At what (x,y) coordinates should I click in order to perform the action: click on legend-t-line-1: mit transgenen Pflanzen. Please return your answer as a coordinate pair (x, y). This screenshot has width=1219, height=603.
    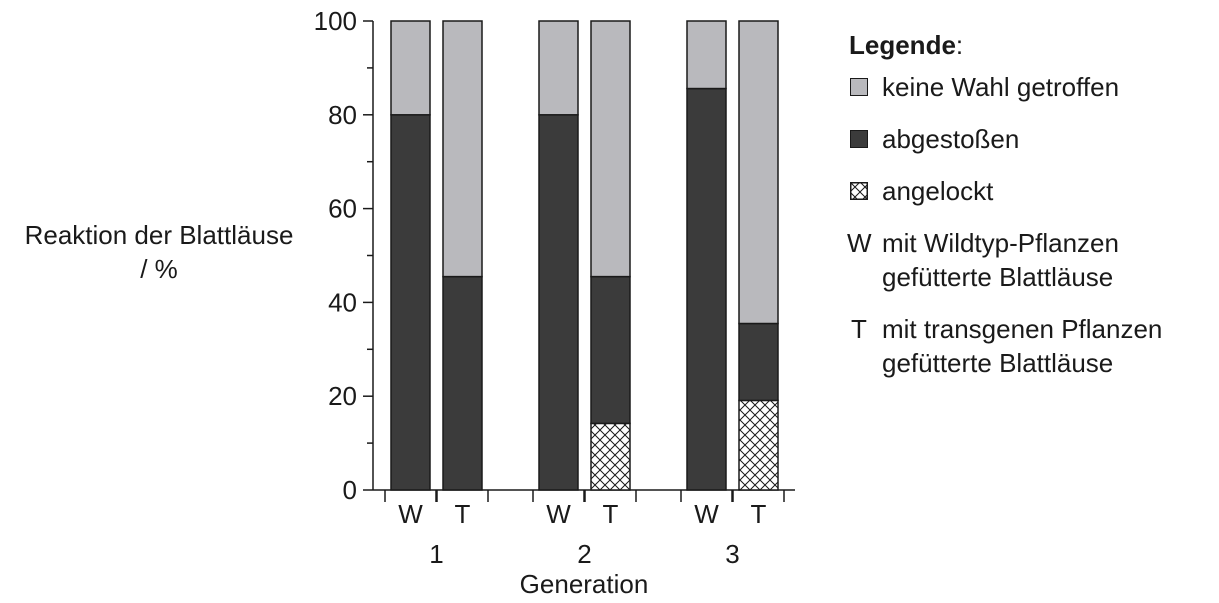
    Looking at the image, I should click on (1022, 329).